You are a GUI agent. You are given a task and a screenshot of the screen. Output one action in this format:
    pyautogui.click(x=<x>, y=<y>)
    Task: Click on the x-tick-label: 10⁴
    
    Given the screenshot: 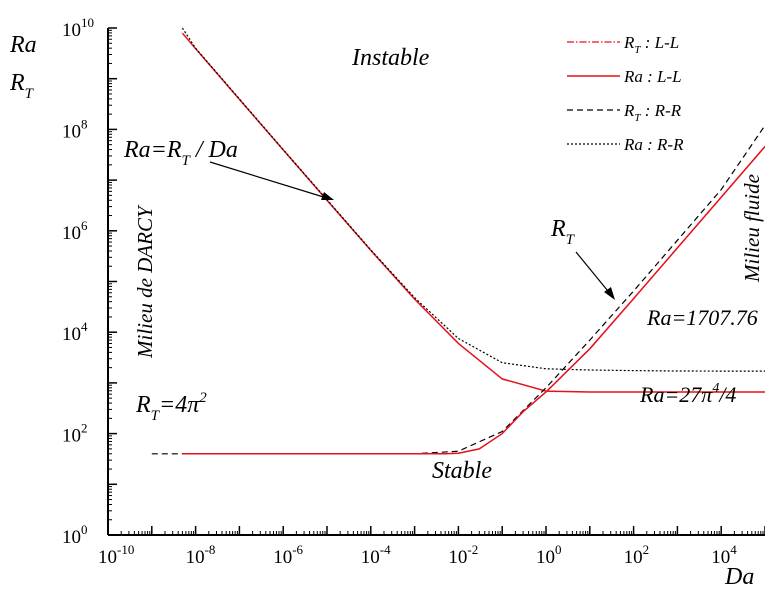 What is the action you would take?
    pyautogui.click(x=724, y=555)
    